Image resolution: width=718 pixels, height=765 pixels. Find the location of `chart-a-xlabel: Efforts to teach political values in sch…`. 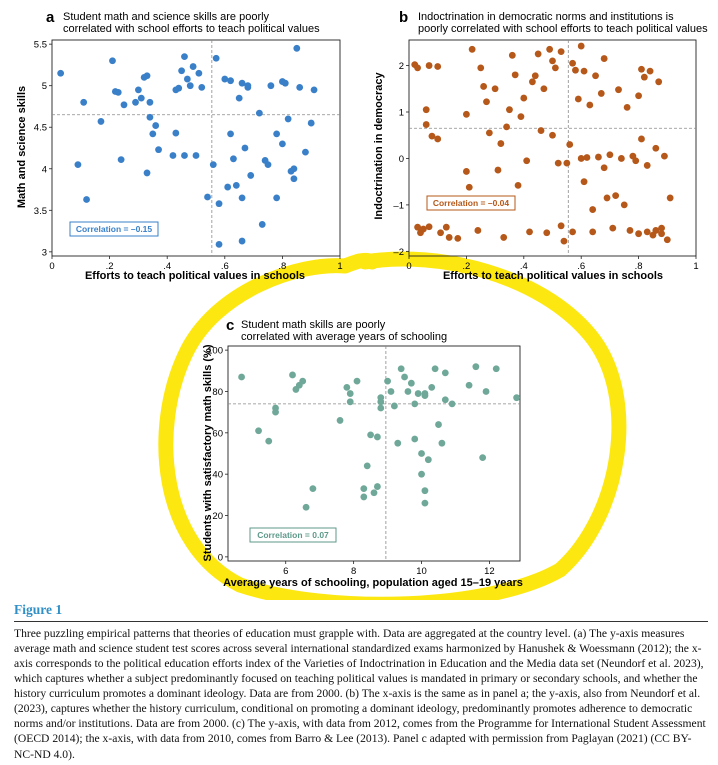

chart-a-xlabel: Efforts to teach political values in sch… is located at coordinates (195, 276).